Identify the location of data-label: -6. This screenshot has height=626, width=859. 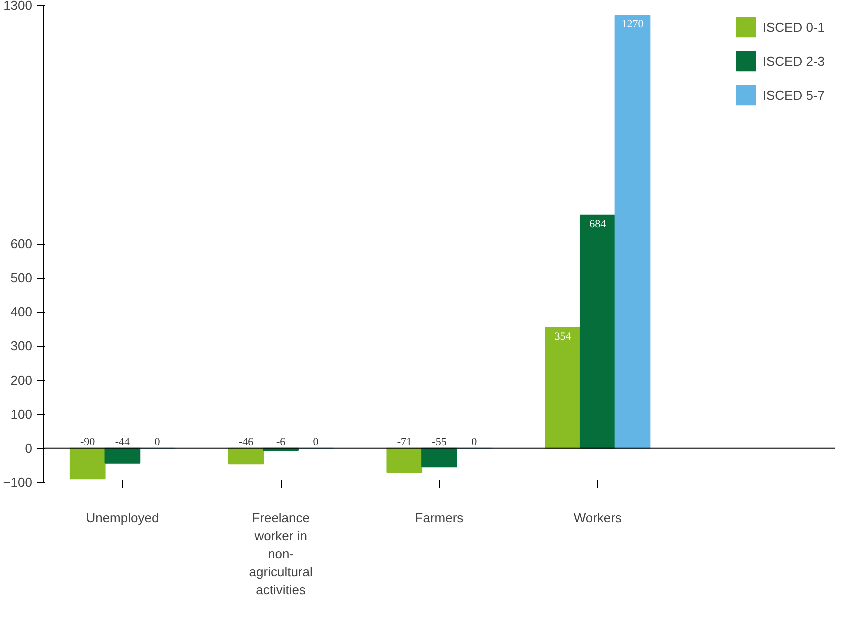
(281, 442).